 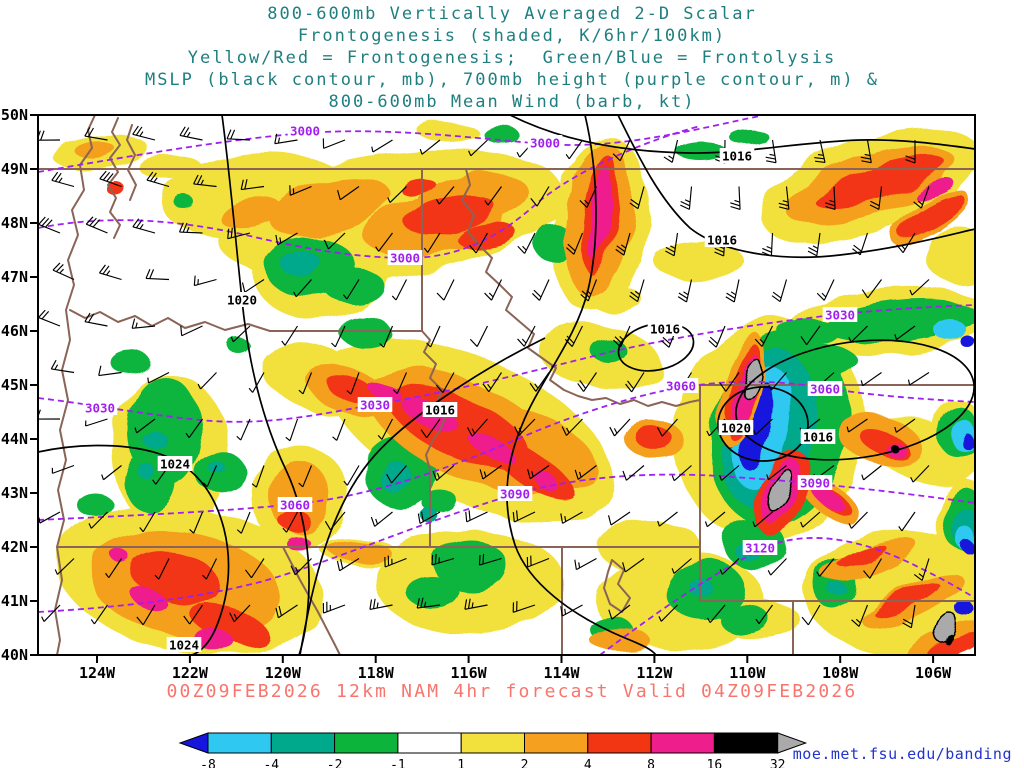 I want to click on svg-text: 112W, so click(x=654, y=673).